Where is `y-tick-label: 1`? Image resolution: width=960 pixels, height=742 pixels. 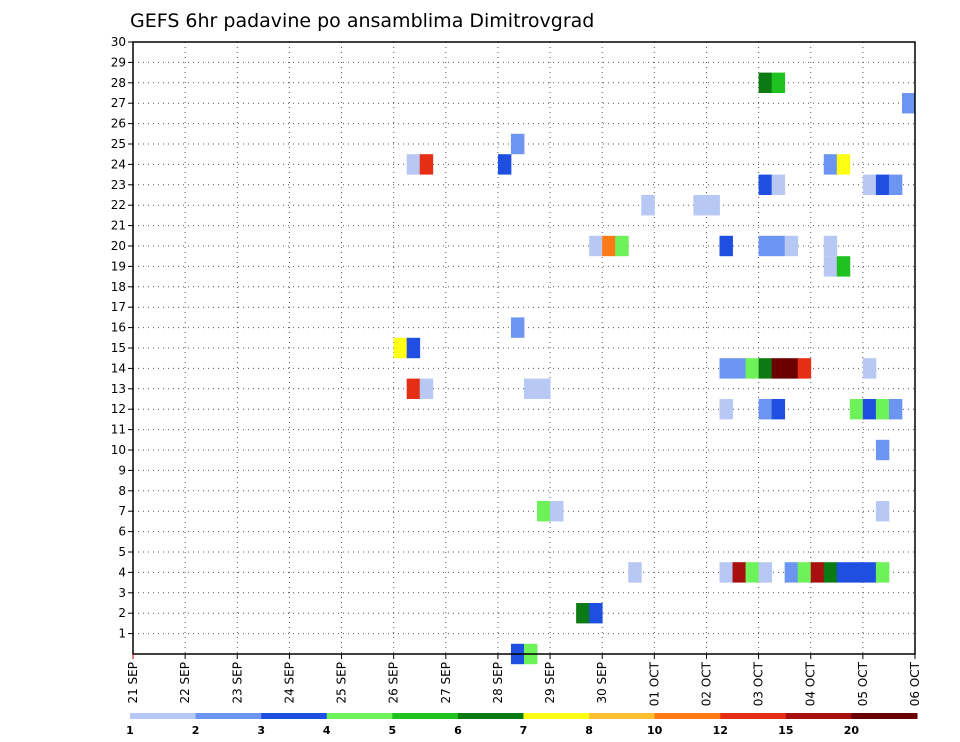 y-tick-label: 1 is located at coordinates (122, 634).